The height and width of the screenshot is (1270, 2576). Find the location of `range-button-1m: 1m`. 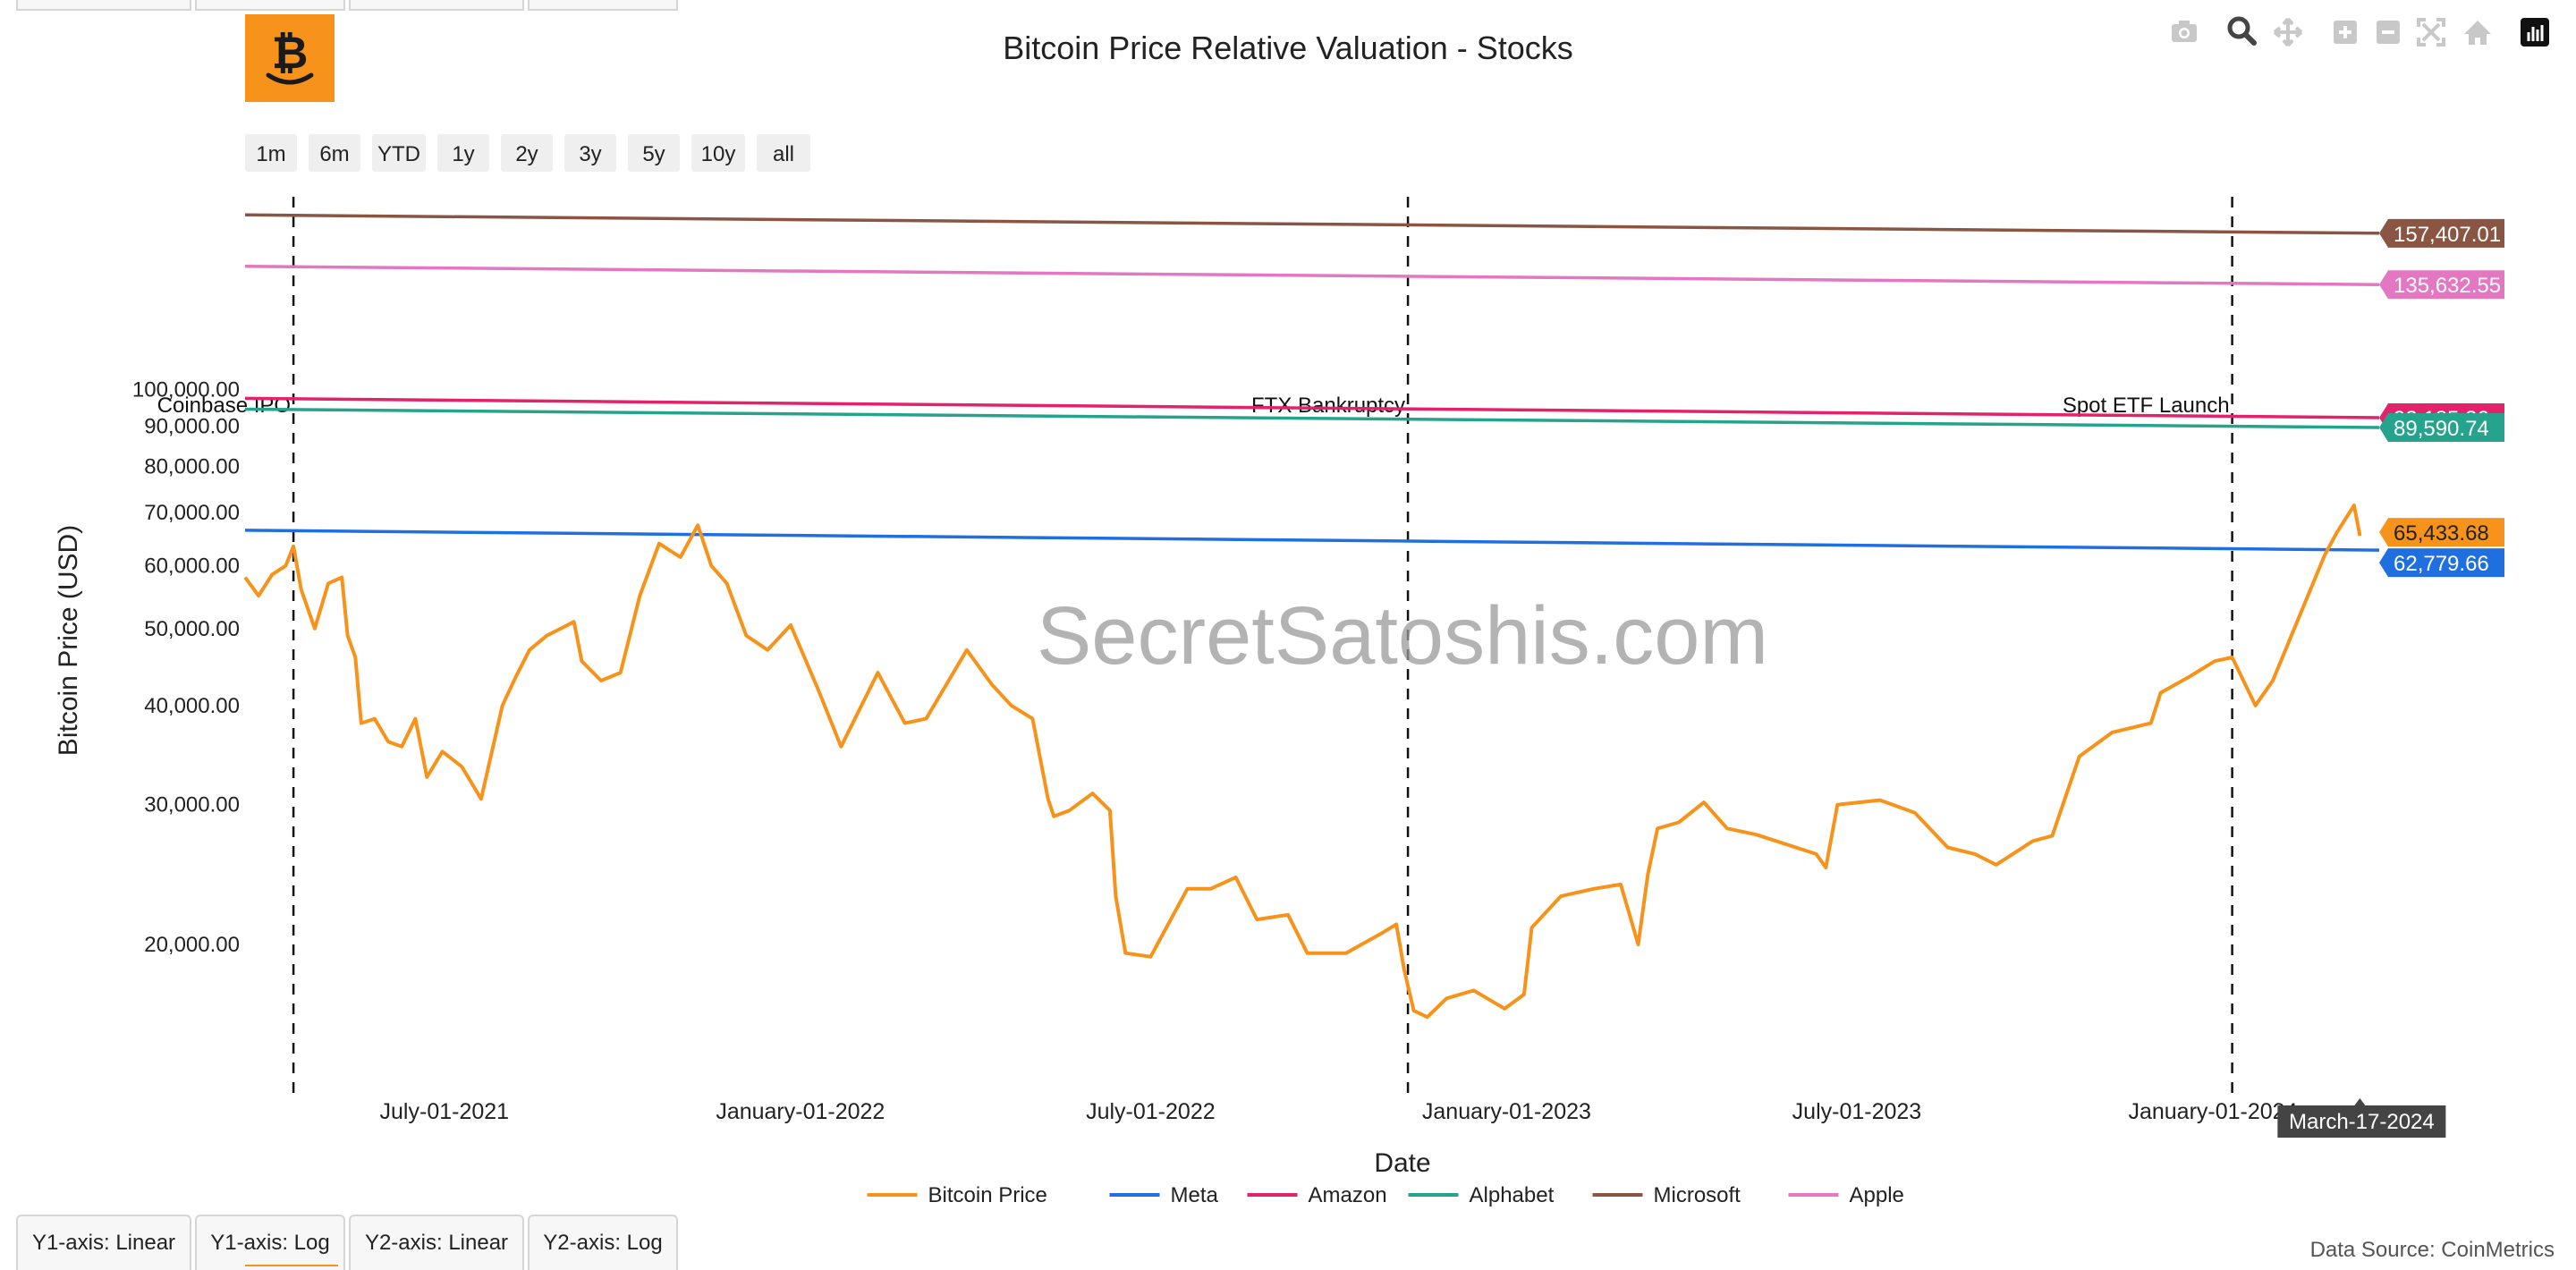

range-button-1m: 1m is located at coordinates (271, 153).